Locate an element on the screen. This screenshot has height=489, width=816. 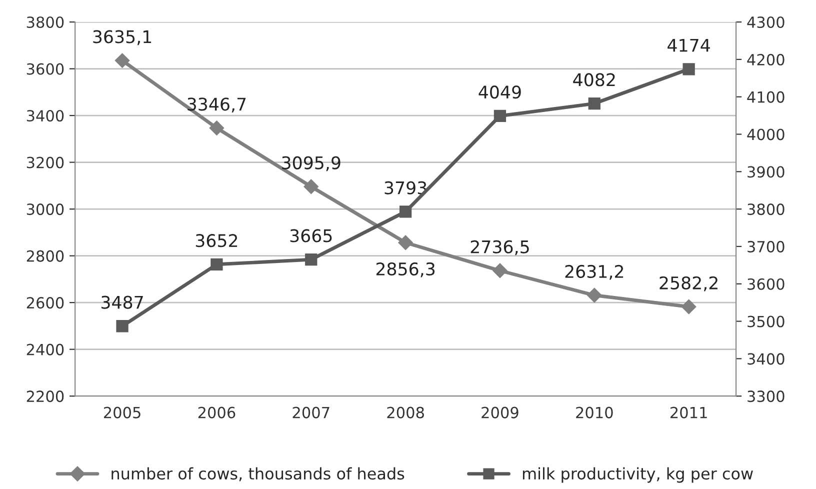
data-label: 4049 is located at coordinates (499, 92).